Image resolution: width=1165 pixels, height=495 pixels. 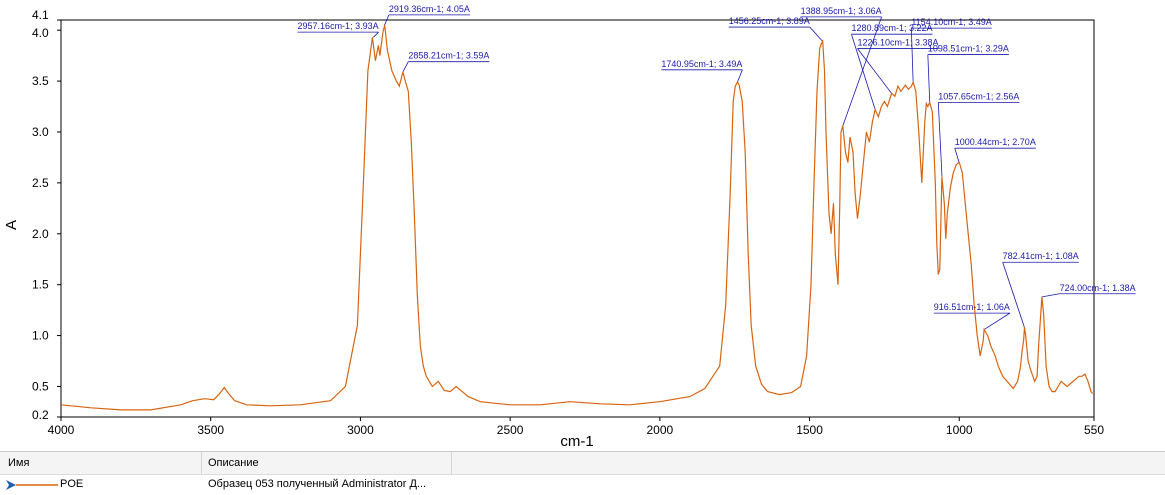 What do you see at coordinates (769, 21) in the screenshot?
I see `annotation-label: 1456.25cm-1; 3.89A` at bounding box center [769, 21].